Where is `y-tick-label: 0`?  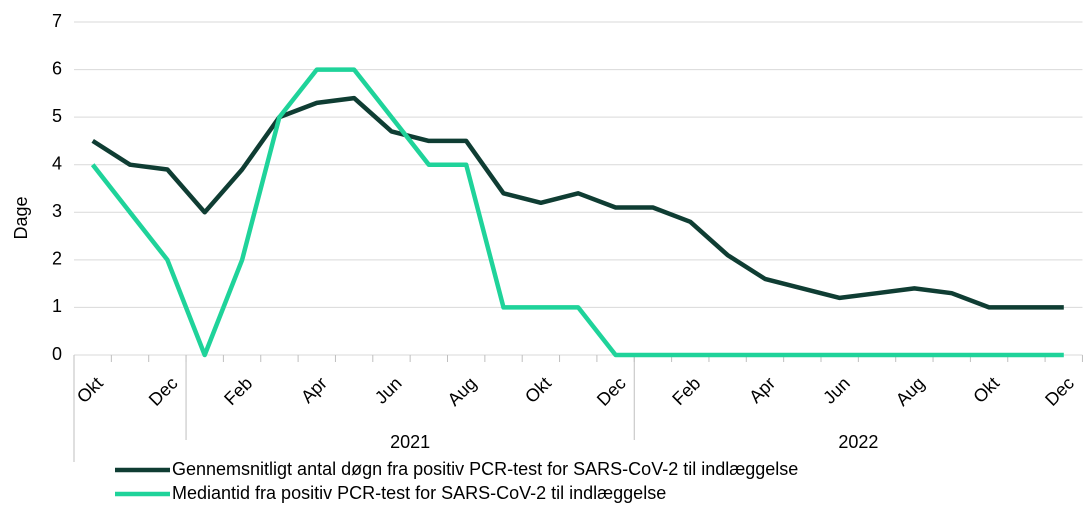 y-tick-label: 0 is located at coordinates (57, 354).